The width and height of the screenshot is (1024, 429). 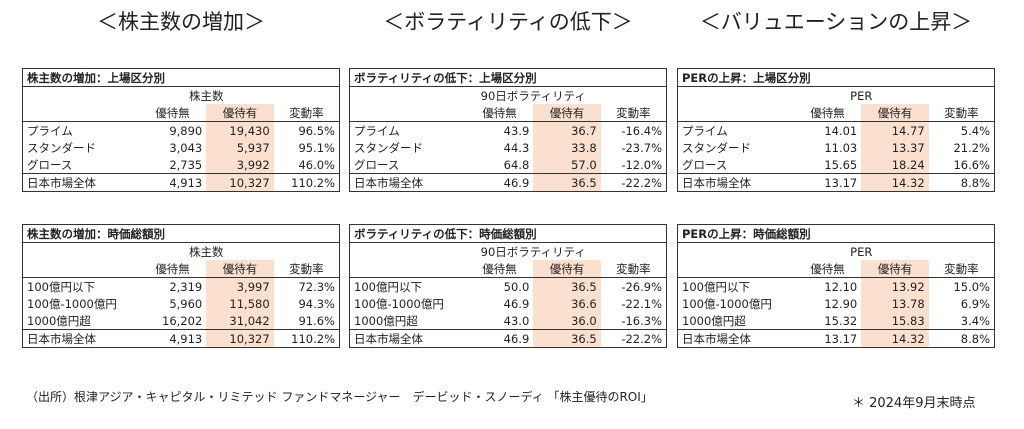 What do you see at coordinates (61, 286) in the screenshot?
I see `row-label: 100億円以下` at bounding box center [61, 286].